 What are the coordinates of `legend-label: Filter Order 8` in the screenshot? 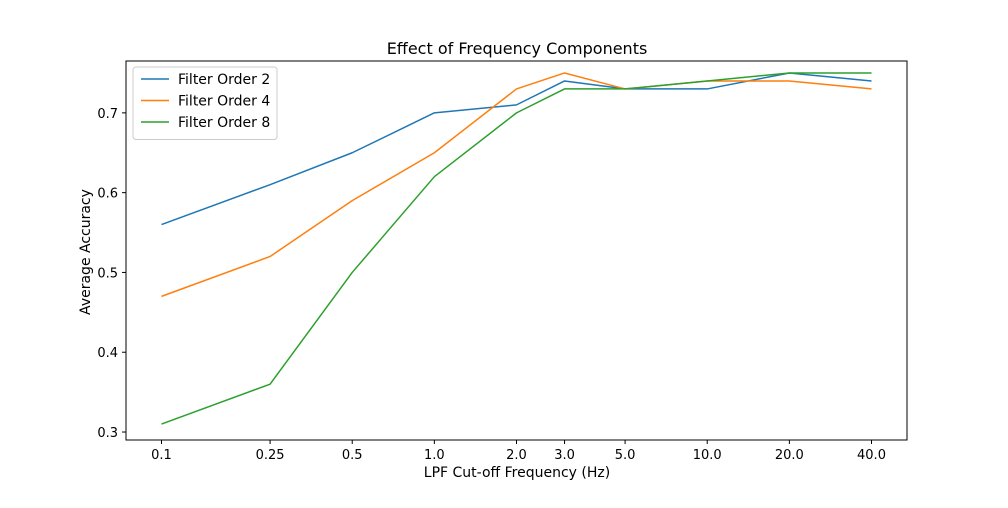 It's located at (224, 123).